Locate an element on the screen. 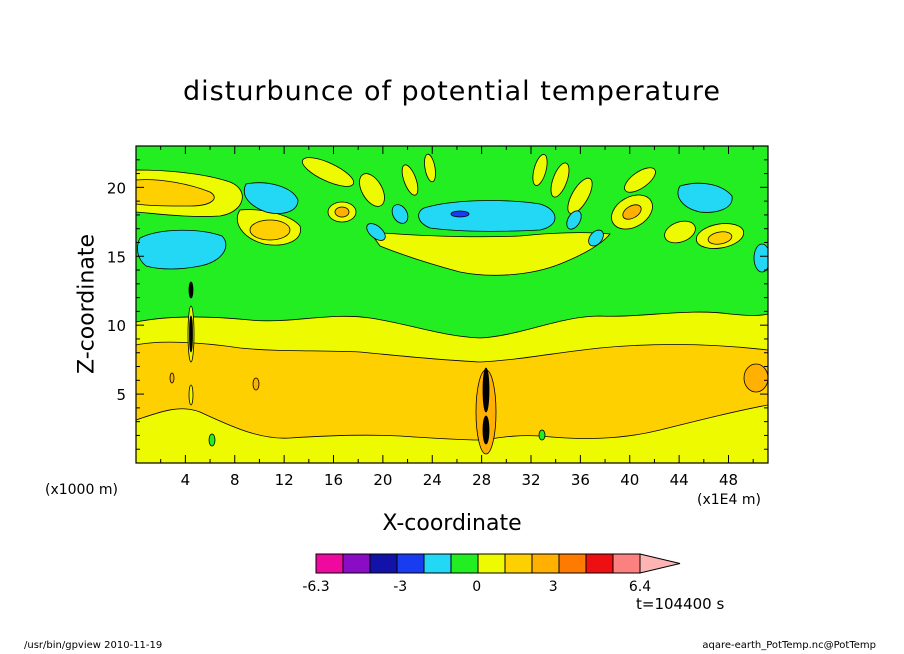 This screenshot has height=654, width=904. x-tick-label-6: 28 is located at coordinates (481, 480).